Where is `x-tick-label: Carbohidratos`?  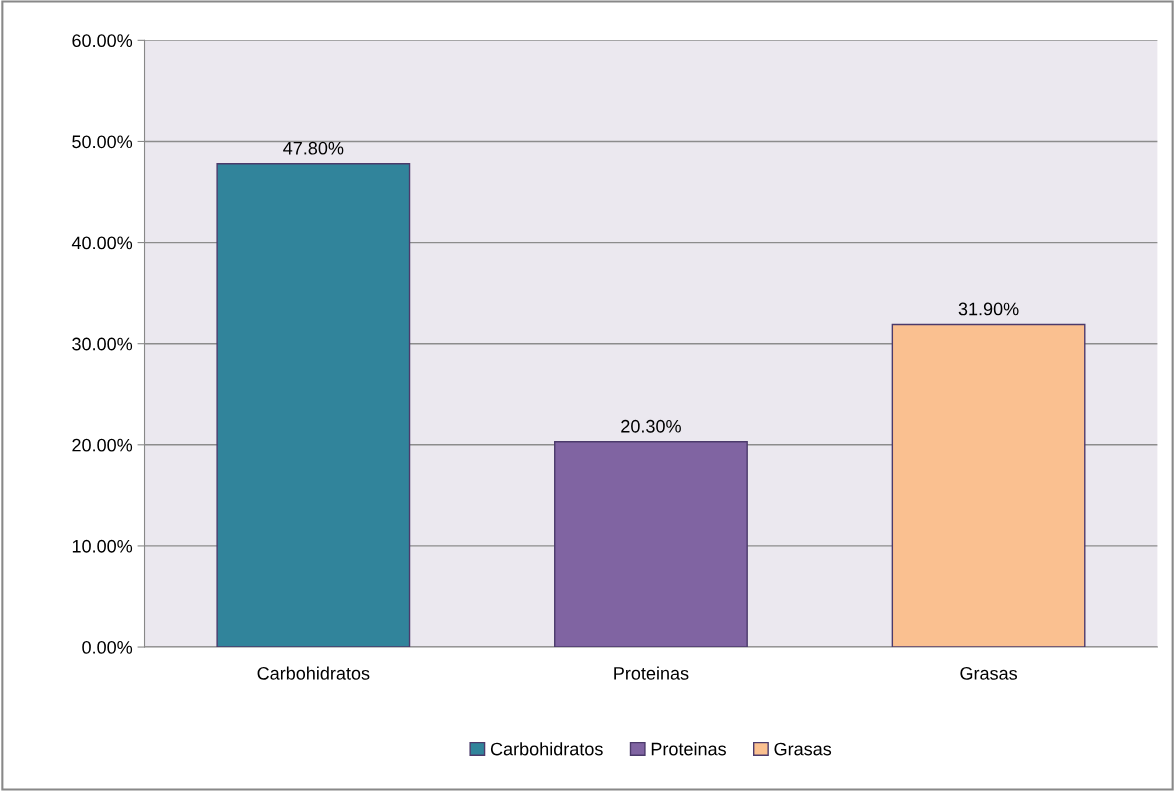
x-tick-label: Carbohidratos is located at coordinates (313, 673).